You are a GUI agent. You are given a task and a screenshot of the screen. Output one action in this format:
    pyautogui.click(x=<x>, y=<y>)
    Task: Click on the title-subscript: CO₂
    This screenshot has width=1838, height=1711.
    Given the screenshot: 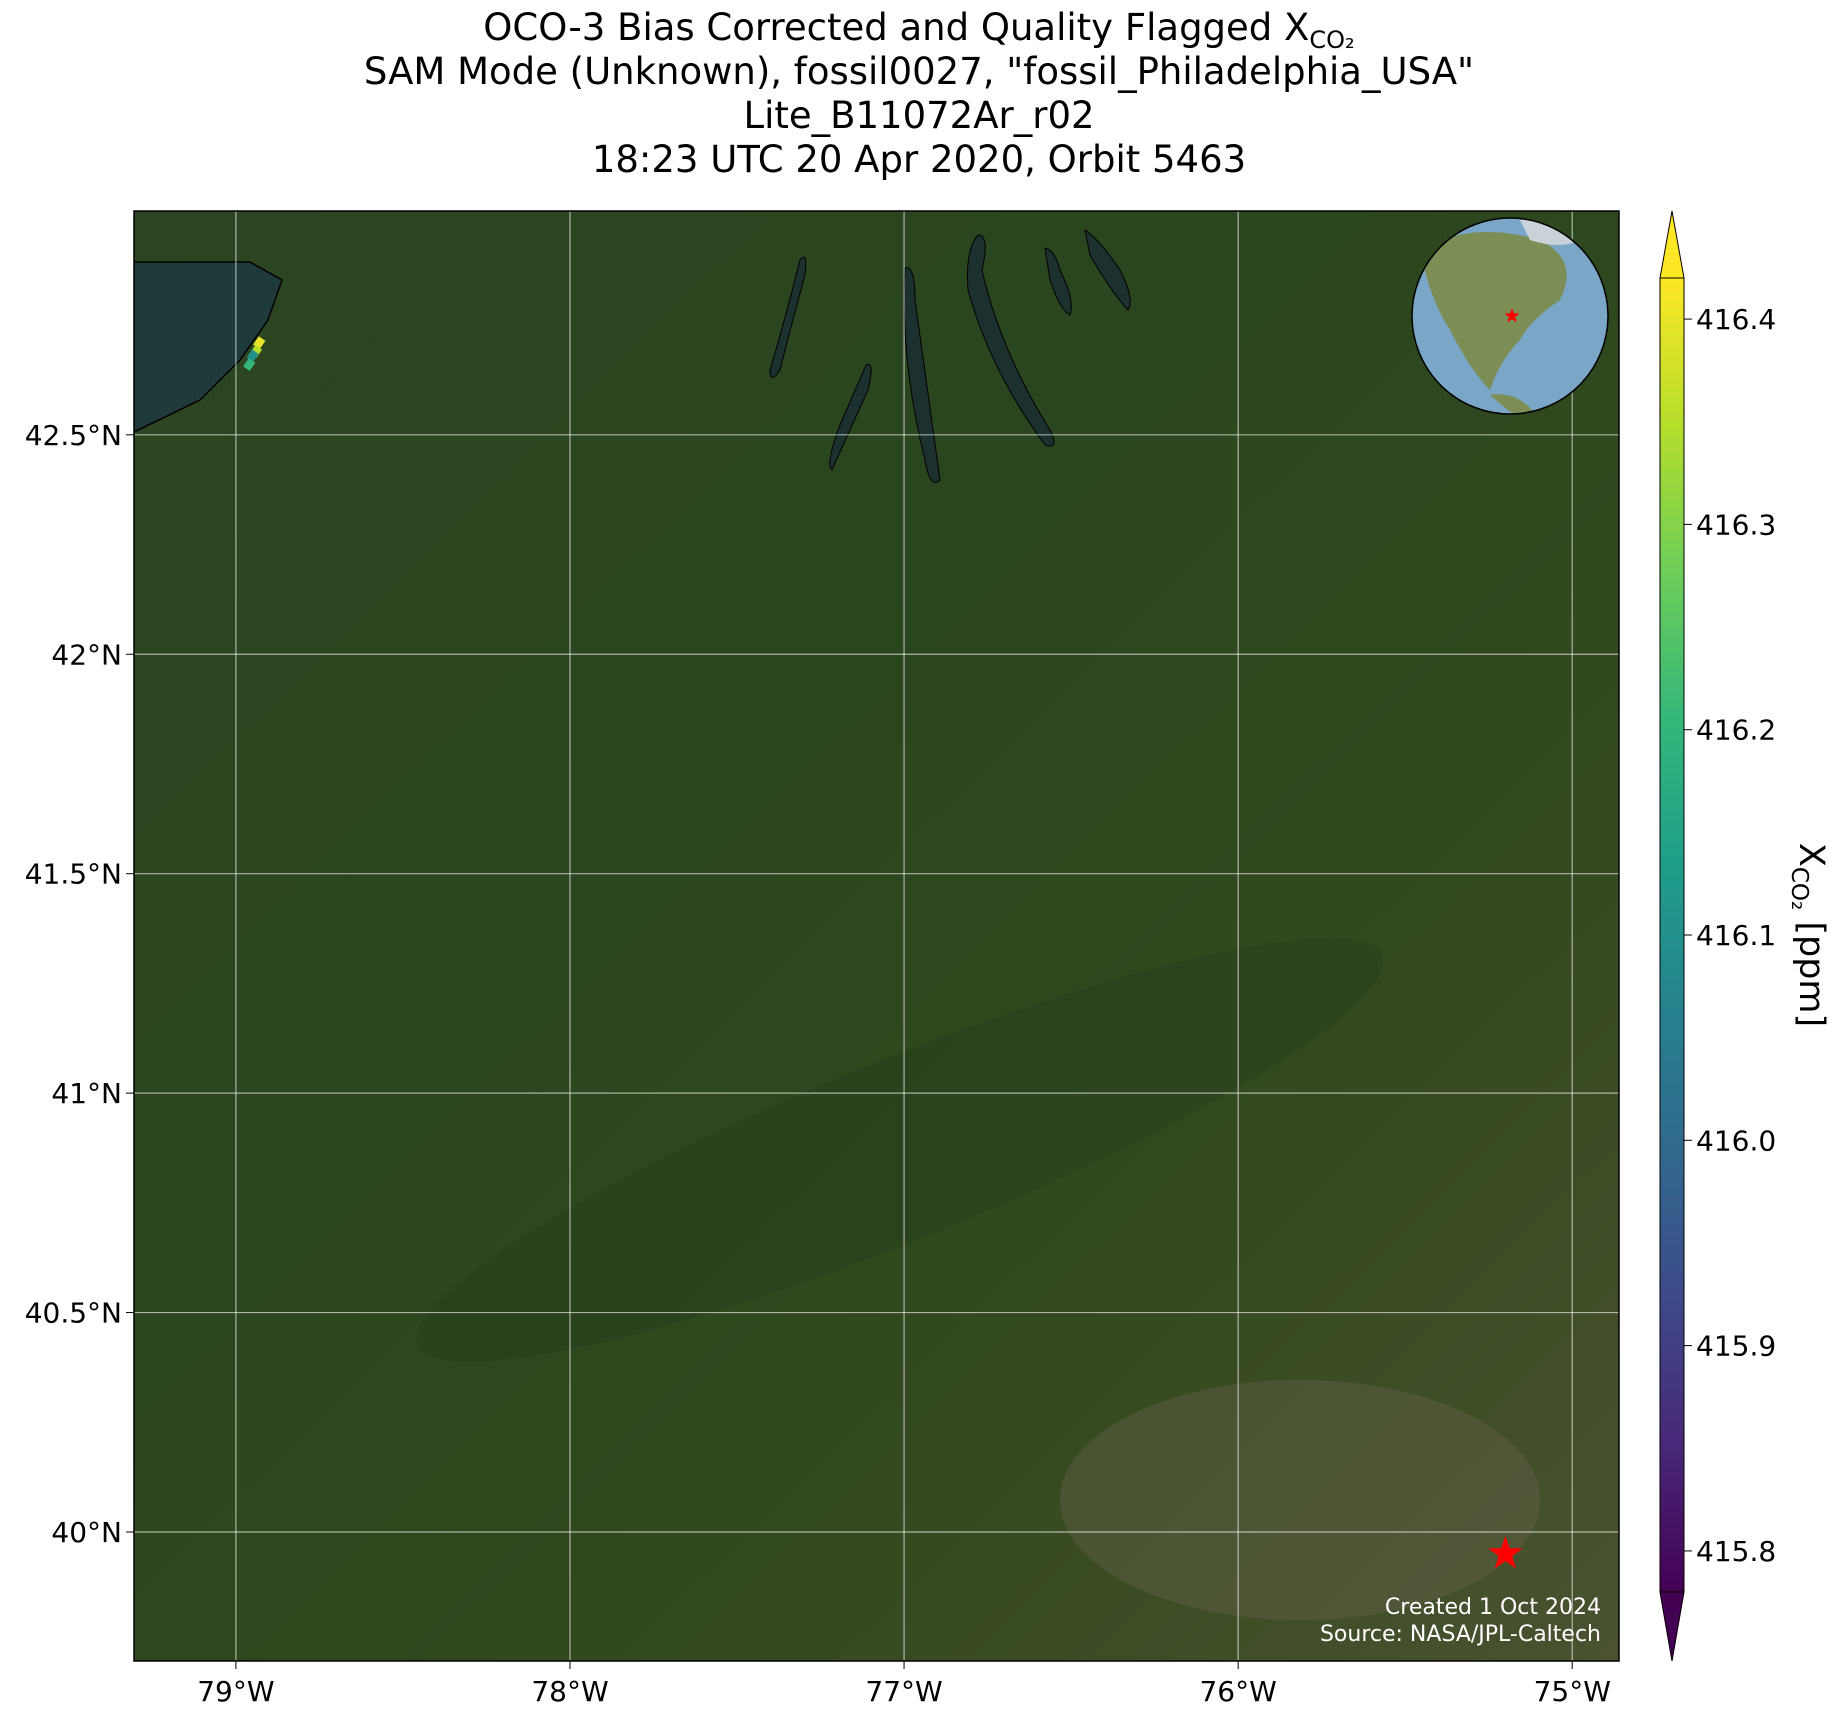 What is the action you would take?
    pyautogui.click(x=1331, y=40)
    